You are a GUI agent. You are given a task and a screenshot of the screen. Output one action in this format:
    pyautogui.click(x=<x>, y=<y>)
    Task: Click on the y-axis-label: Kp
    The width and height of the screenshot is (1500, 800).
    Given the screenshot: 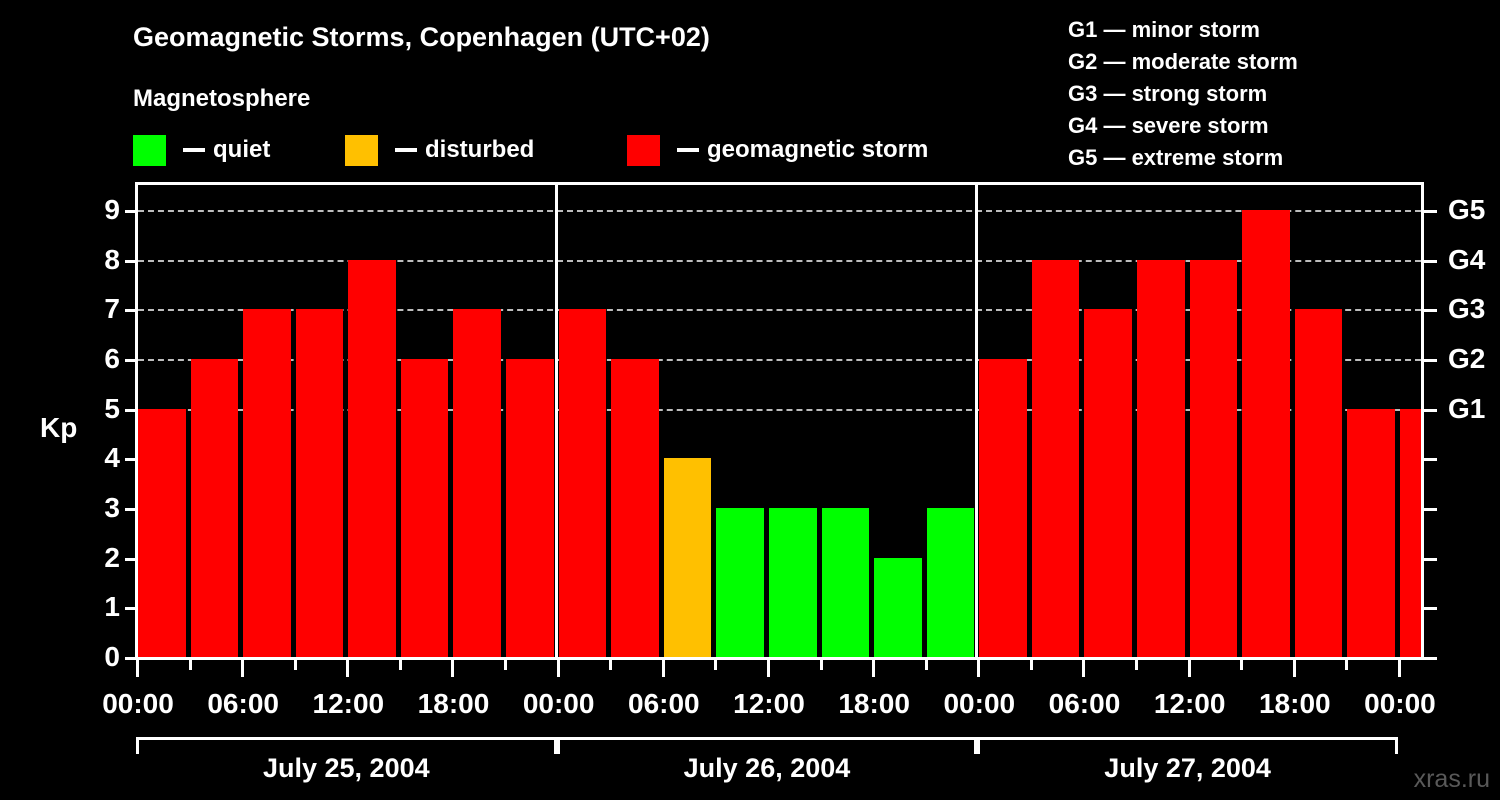 What is the action you would take?
    pyautogui.click(x=59, y=427)
    